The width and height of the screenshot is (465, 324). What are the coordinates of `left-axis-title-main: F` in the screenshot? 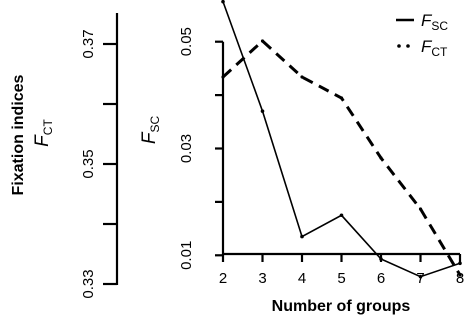 It's located at (42, 140).